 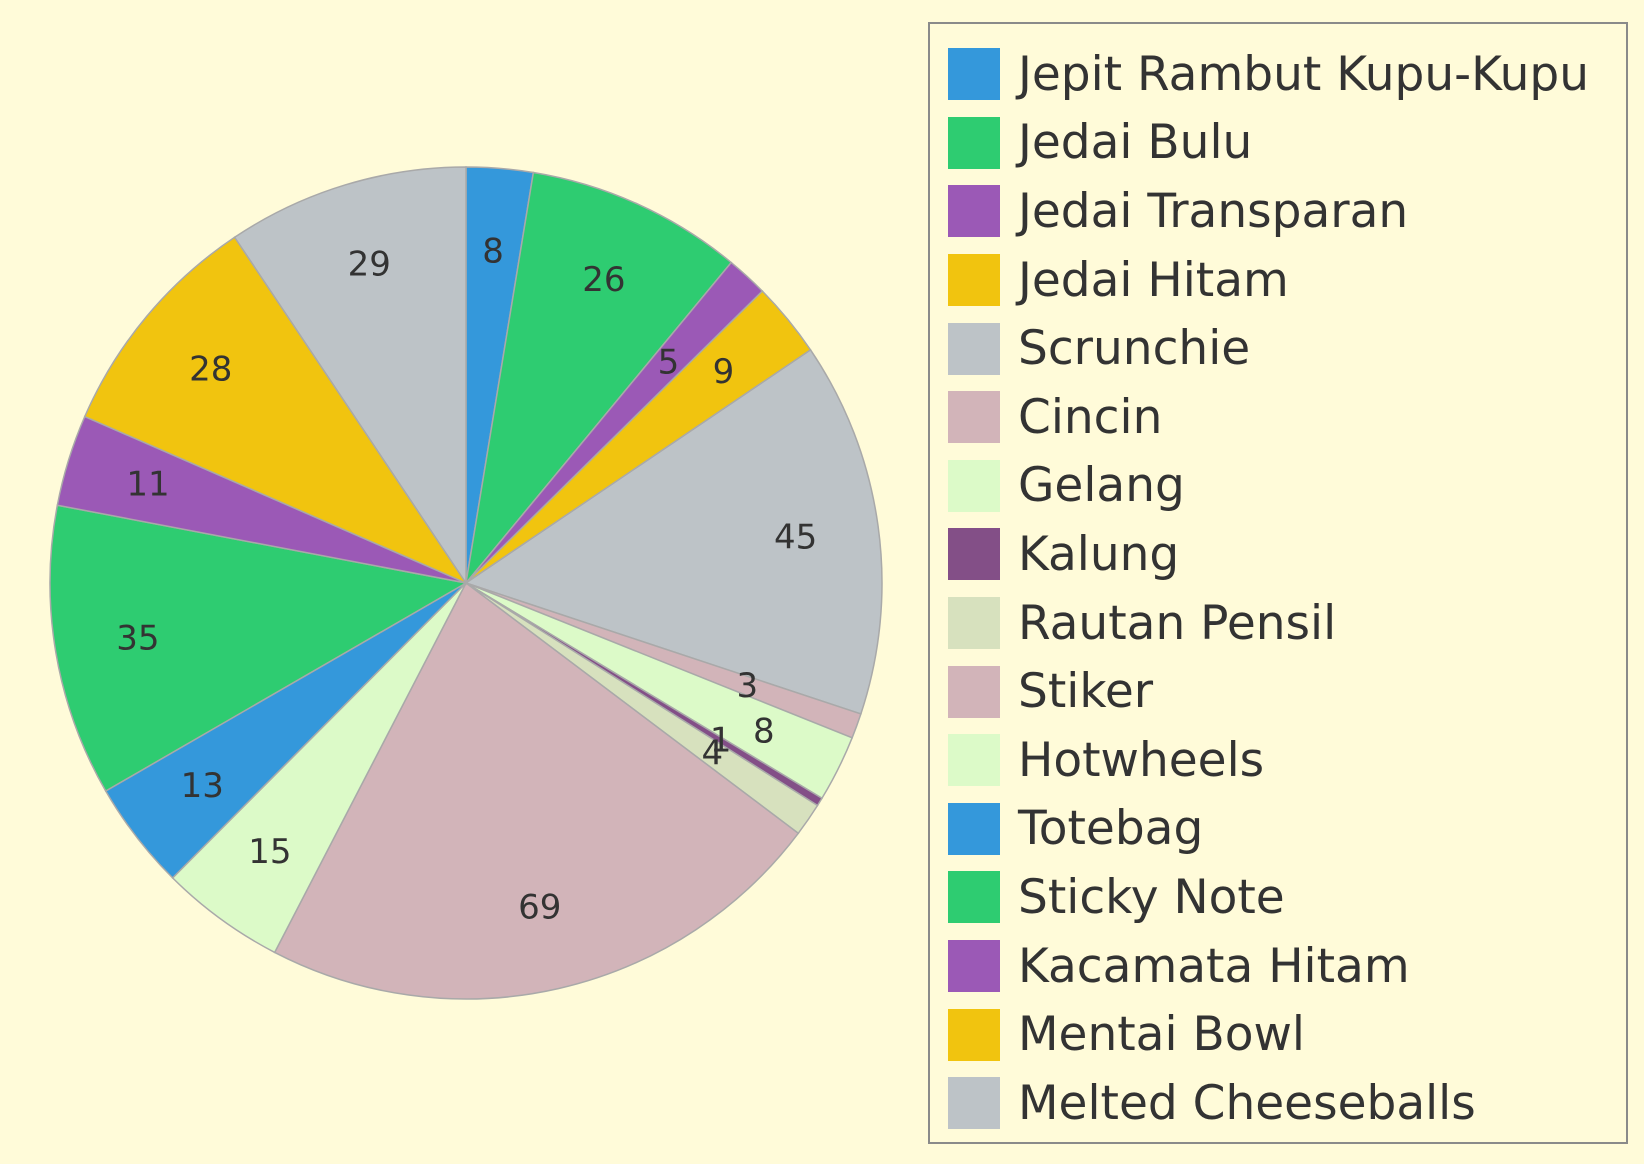 What do you see at coordinates (1287, 897) in the screenshot?
I see `legend-item: Sticky Note` at bounding box center [1287, 897].